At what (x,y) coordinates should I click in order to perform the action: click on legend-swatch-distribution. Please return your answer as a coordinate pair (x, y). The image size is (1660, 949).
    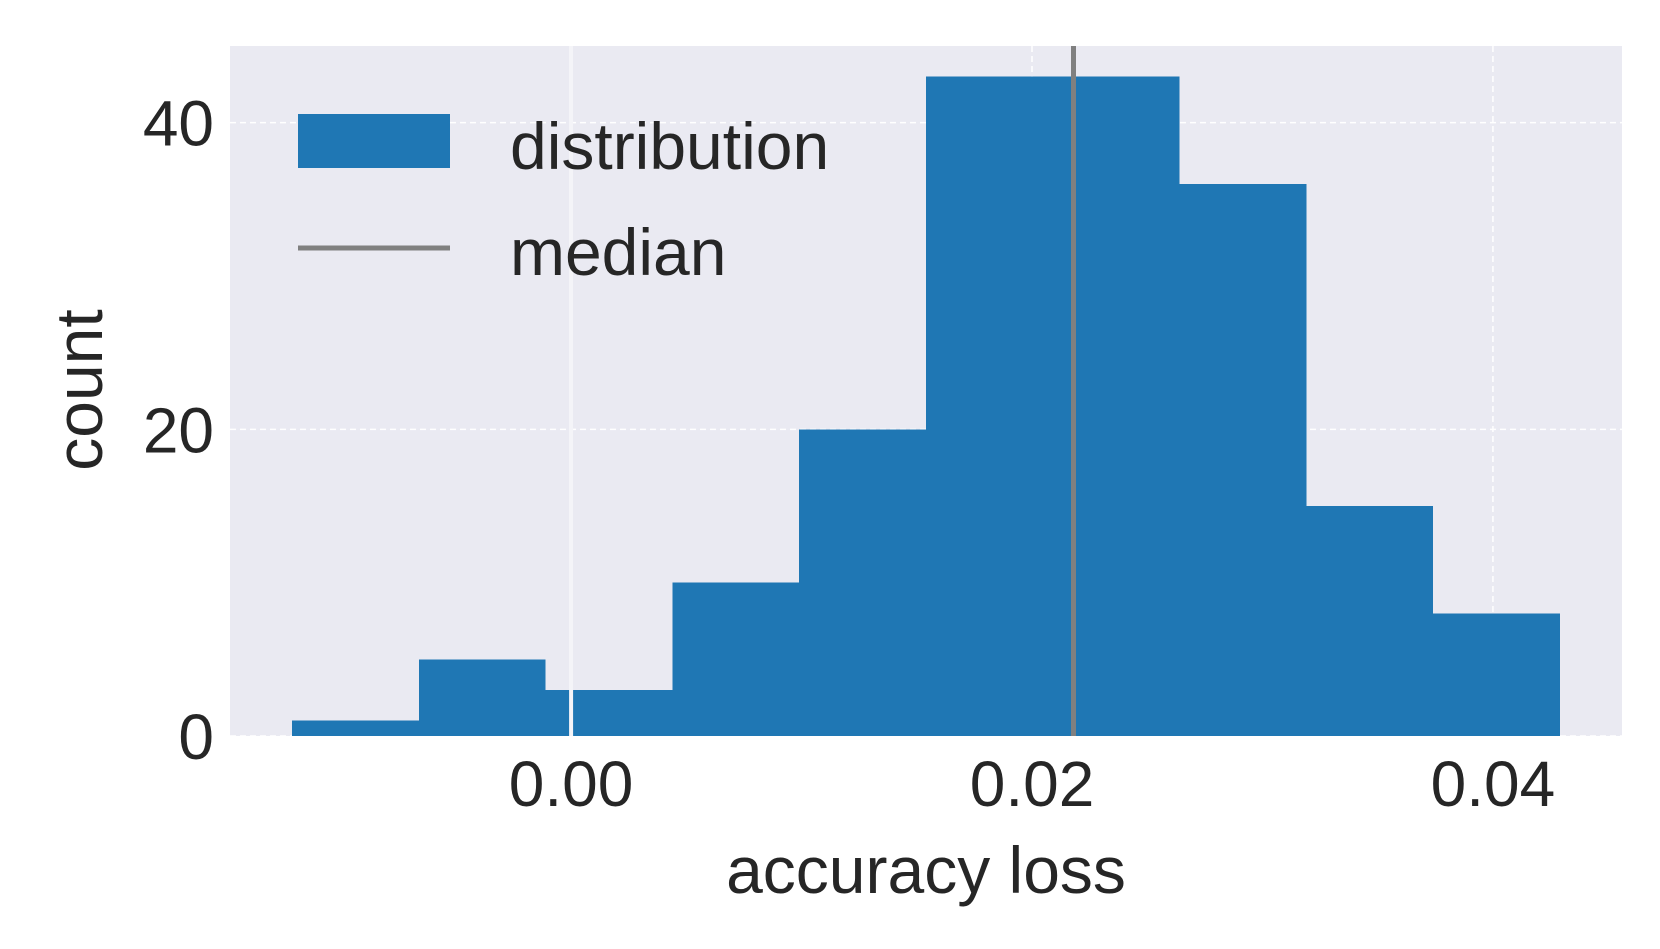
    Looking at the image, I should click on (374, 141).